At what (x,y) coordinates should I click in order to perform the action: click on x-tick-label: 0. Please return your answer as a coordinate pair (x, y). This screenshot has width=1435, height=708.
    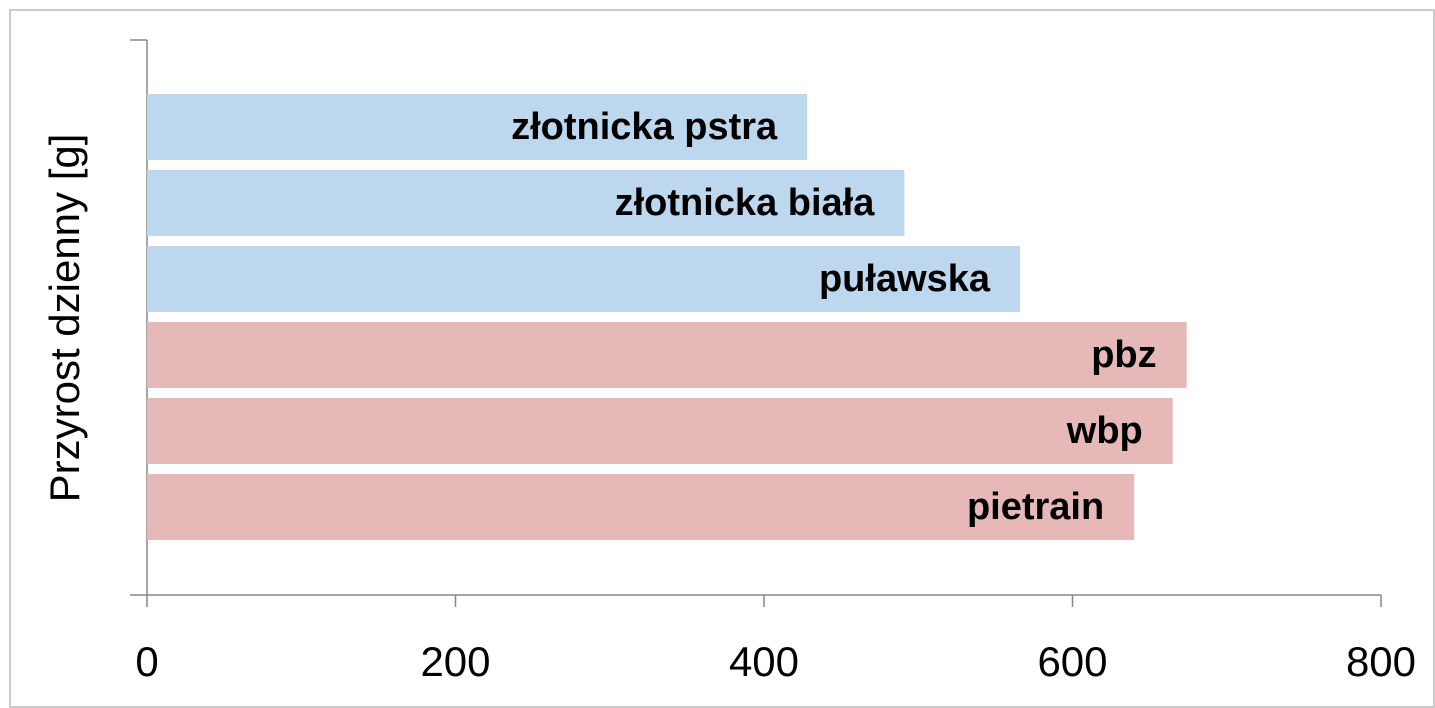
    Looking at the image, I should click on (146, 661).